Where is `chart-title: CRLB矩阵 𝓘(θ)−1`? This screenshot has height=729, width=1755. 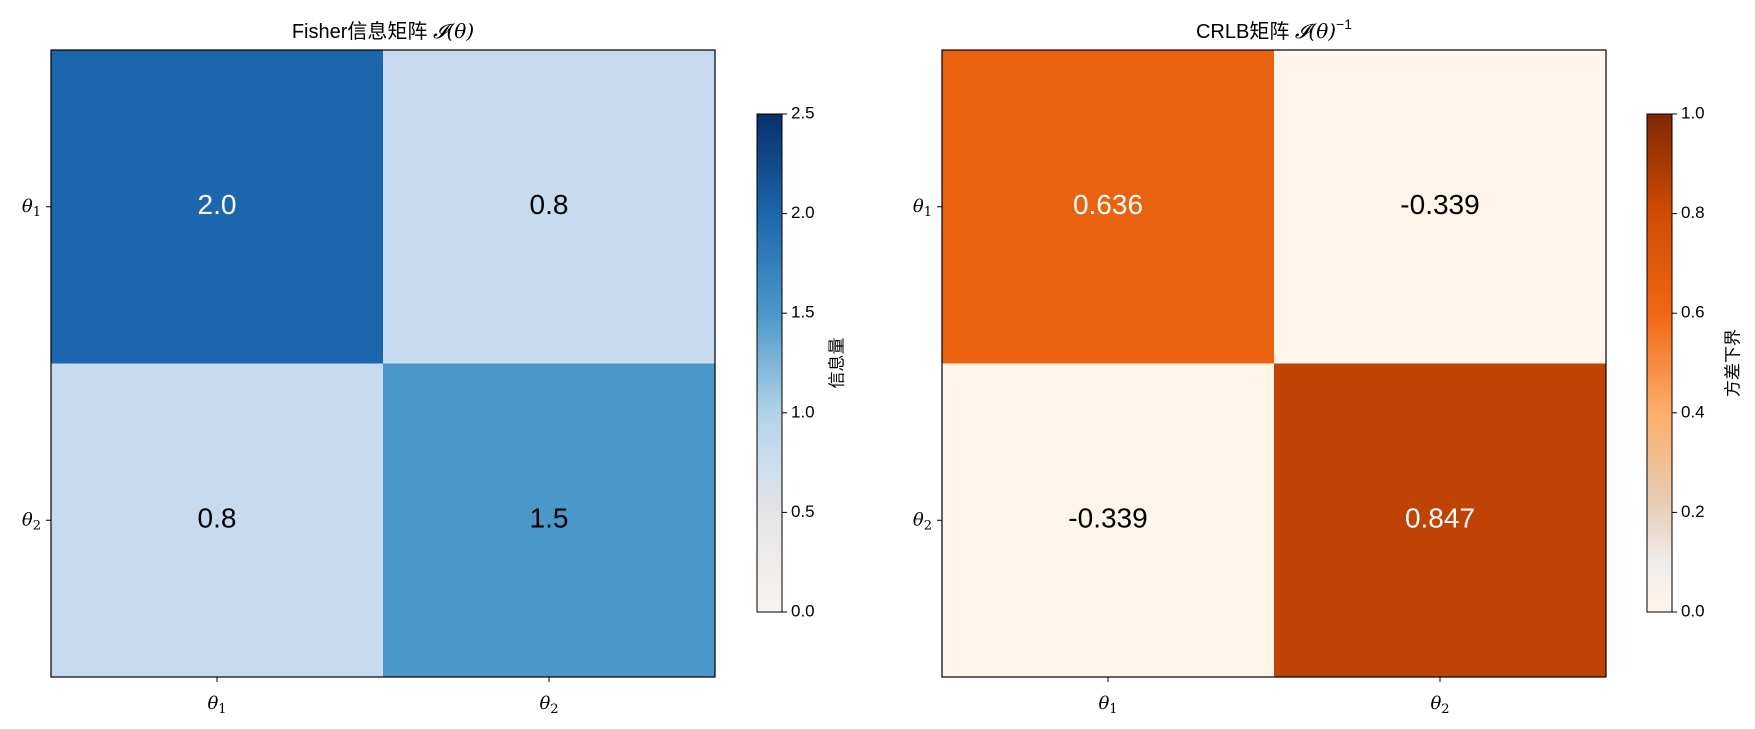 chart-title: CRLB矩阵 𝓘(θ)−1 is located at coordinates (1274, 29).